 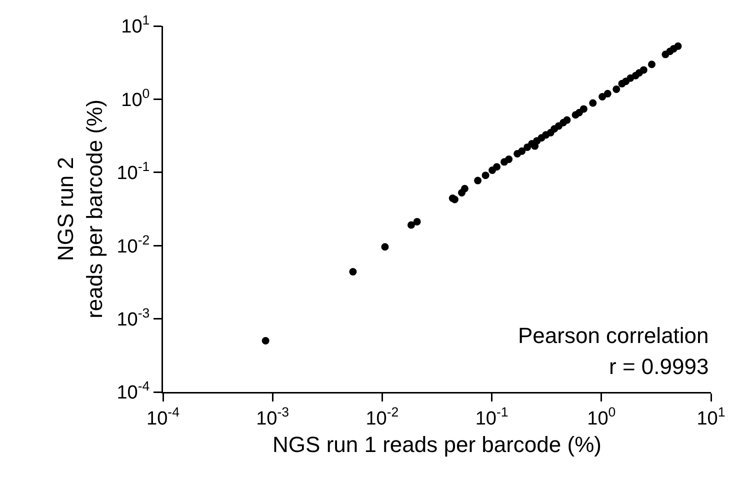 I want to click on y-tick-label: 10$^{-4}$, so click(x=133, y=391).